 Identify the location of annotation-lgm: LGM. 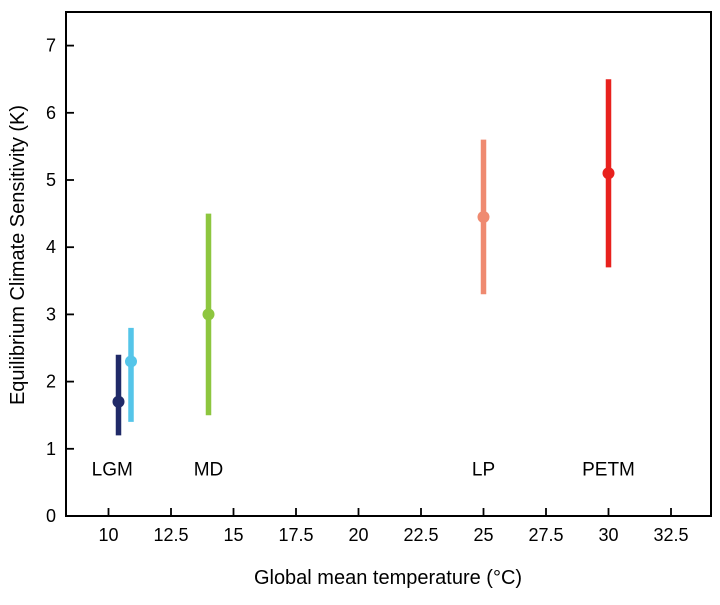
(112, 470).